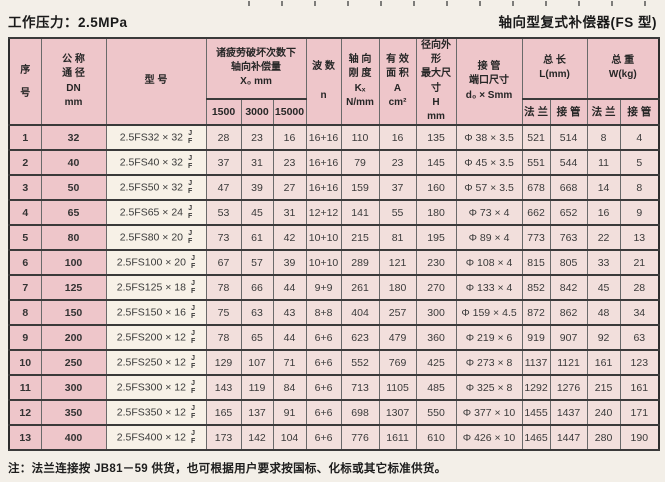 Image resolution: width=665 pixels, height=482 pixels. What do you see at coordinates (223, 363) in the screenshot?
I see `cell-x1500: 129` at bounding box center [223, 363].